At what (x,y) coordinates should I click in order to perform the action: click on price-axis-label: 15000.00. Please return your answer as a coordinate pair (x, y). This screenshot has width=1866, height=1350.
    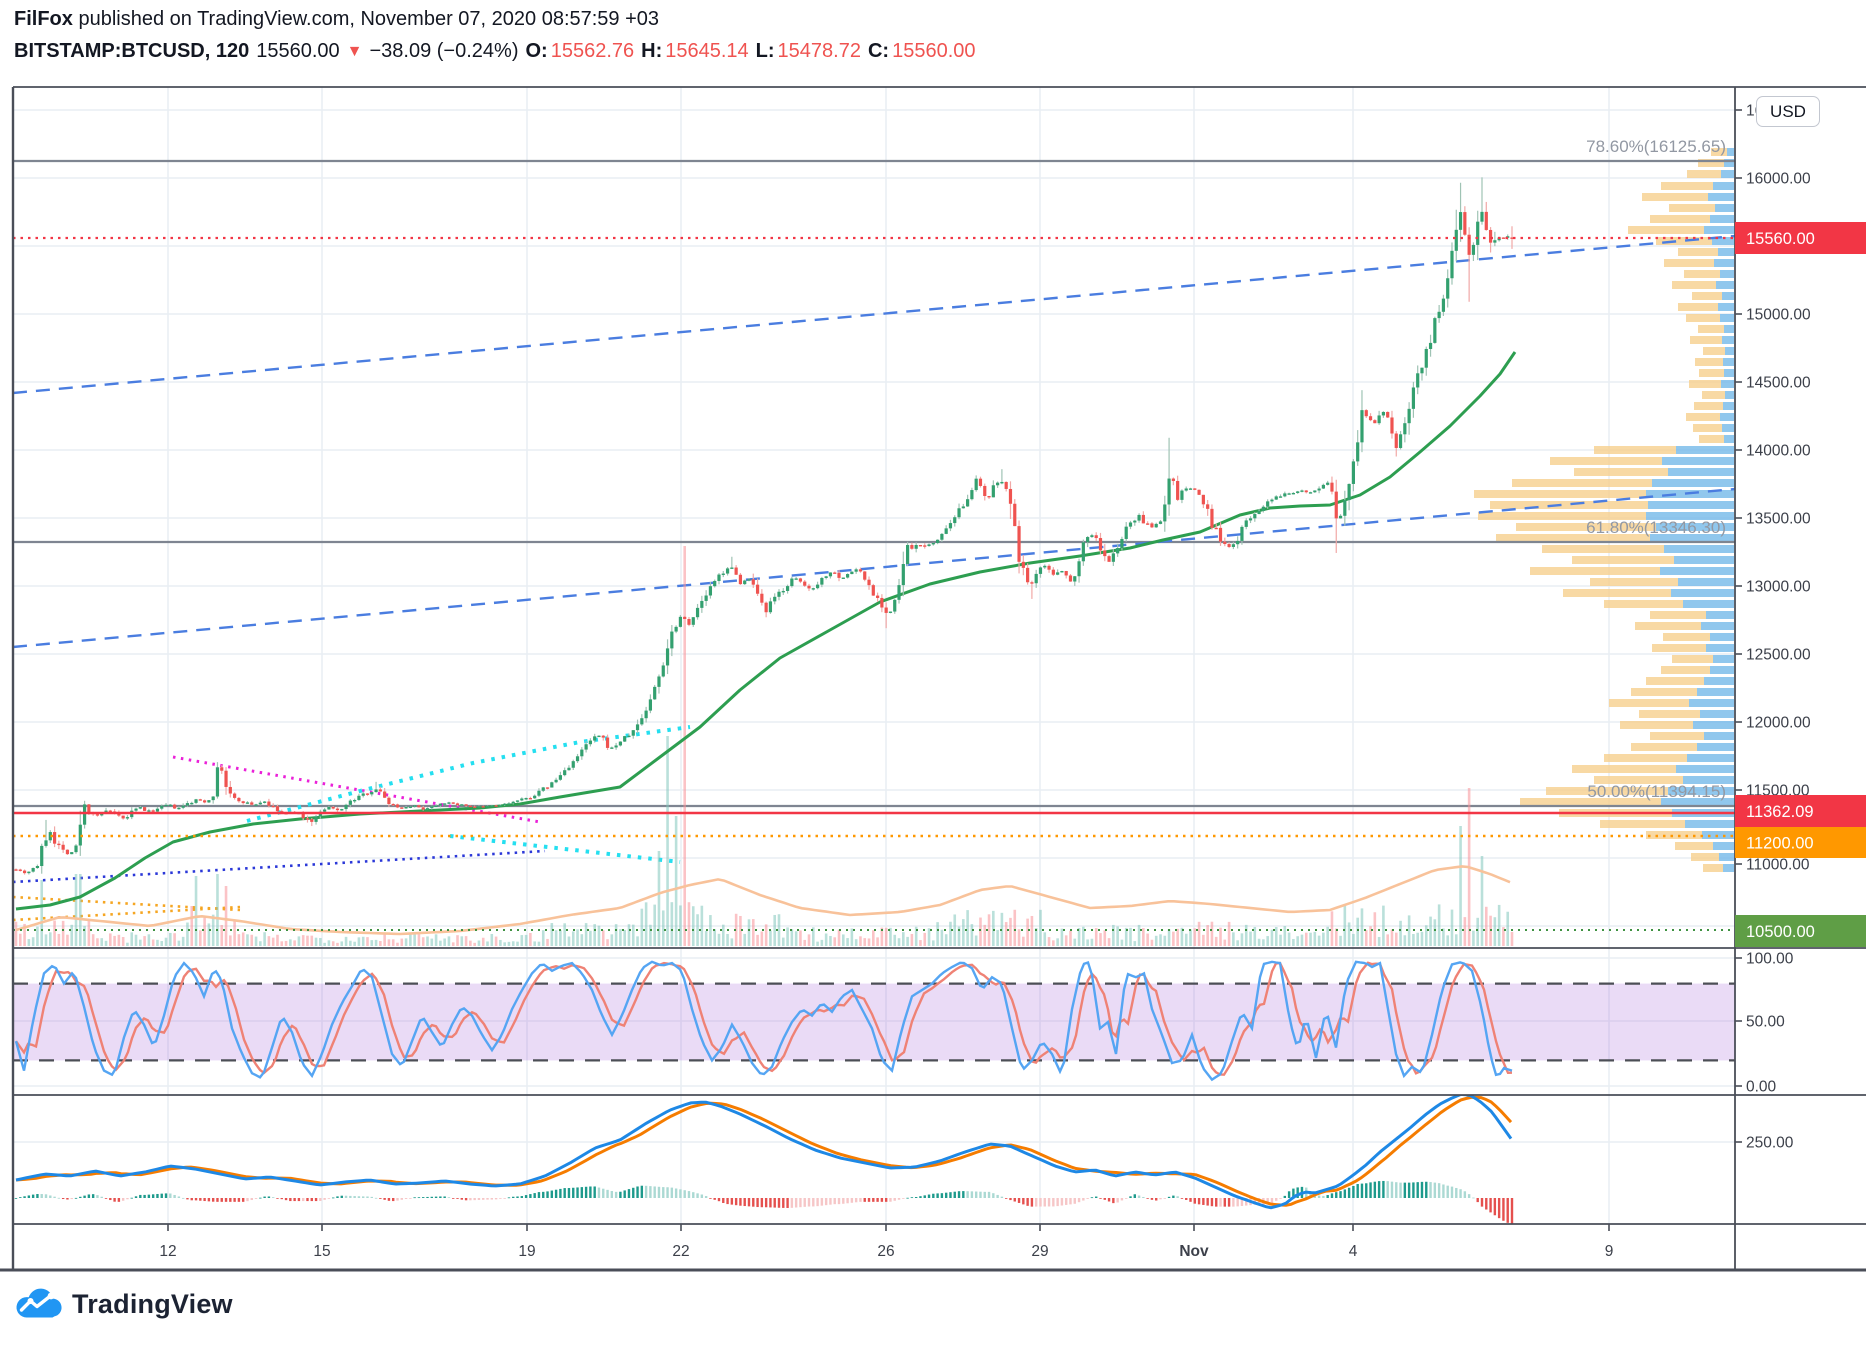
    Looking at the image, I should click on (1778, 315).